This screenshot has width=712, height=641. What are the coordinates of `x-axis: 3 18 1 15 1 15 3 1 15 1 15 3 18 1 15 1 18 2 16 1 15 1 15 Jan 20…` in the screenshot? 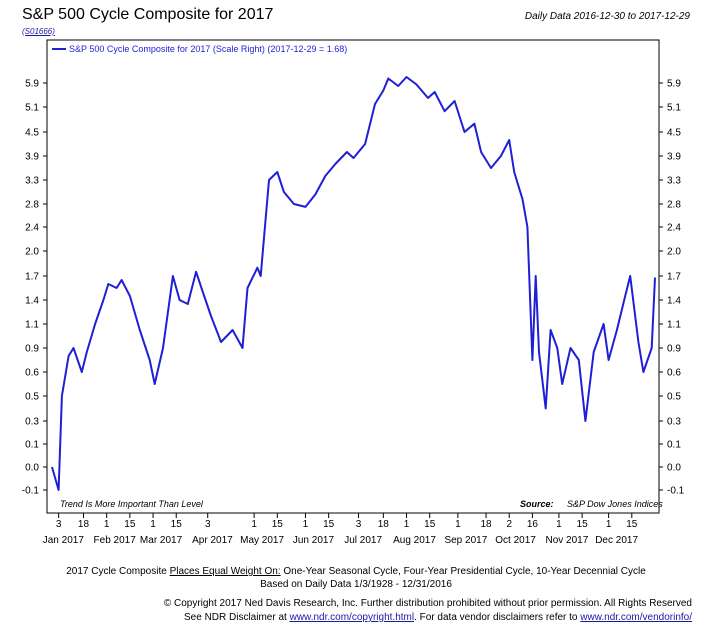 It's located at (340, 529).